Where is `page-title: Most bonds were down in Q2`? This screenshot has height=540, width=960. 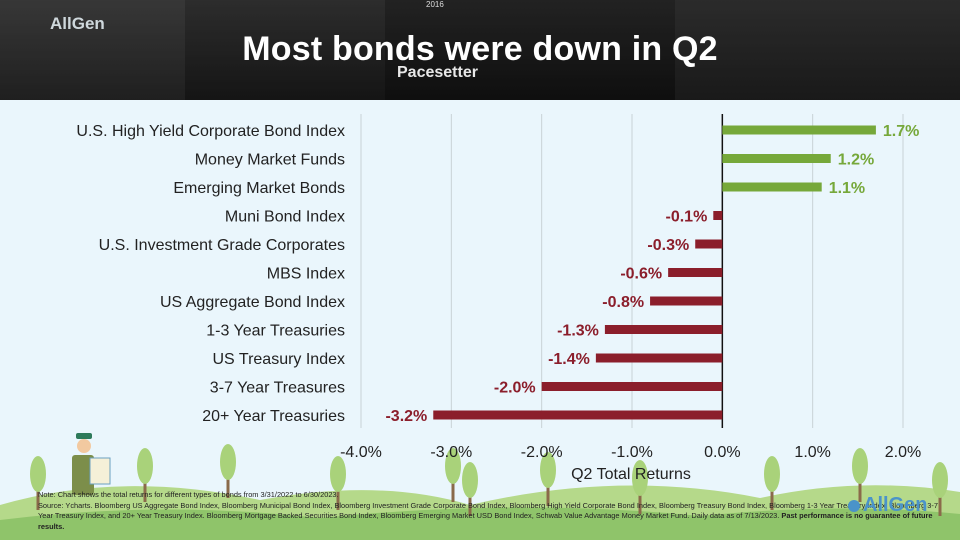 page-title: Most bonds were down in Q2 is located at coordinates (480, 49).